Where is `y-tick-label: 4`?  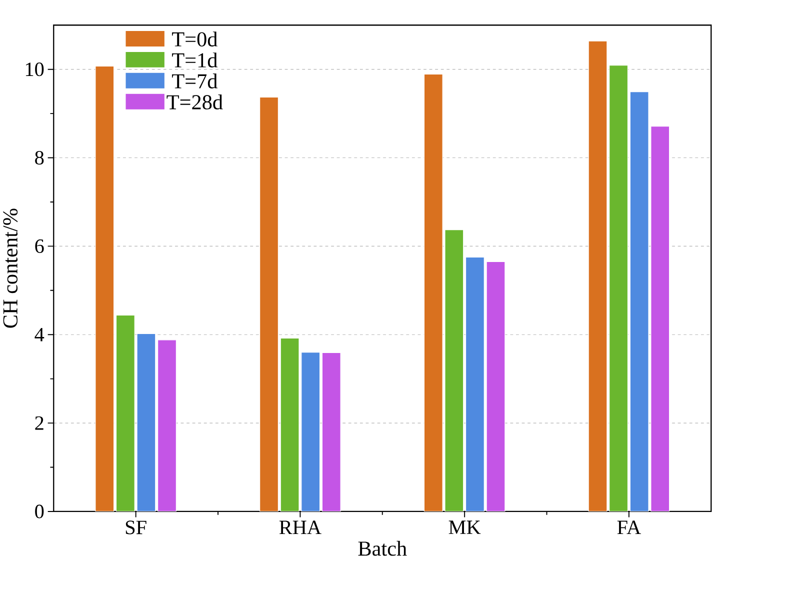 y-tick-label: 4 is located at coordinates (39, 335).